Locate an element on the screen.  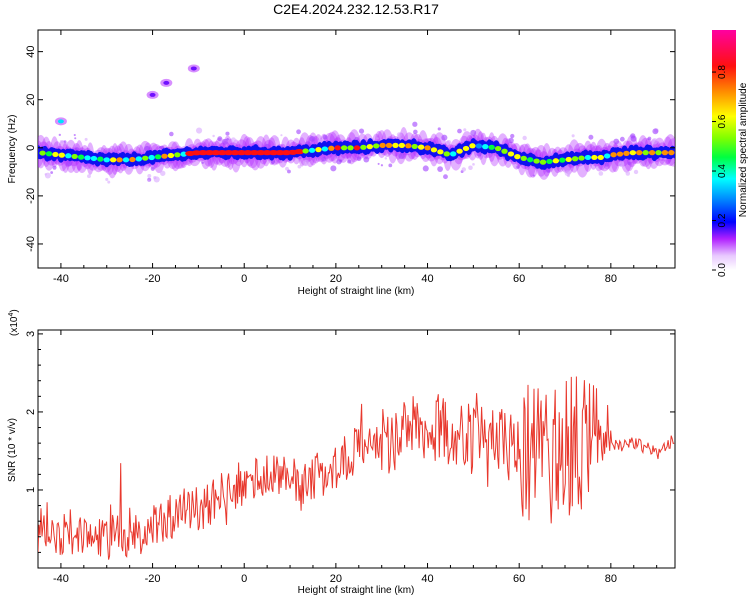
colorbar-tick-label: 0.0 is located at coordinates (722, 270).